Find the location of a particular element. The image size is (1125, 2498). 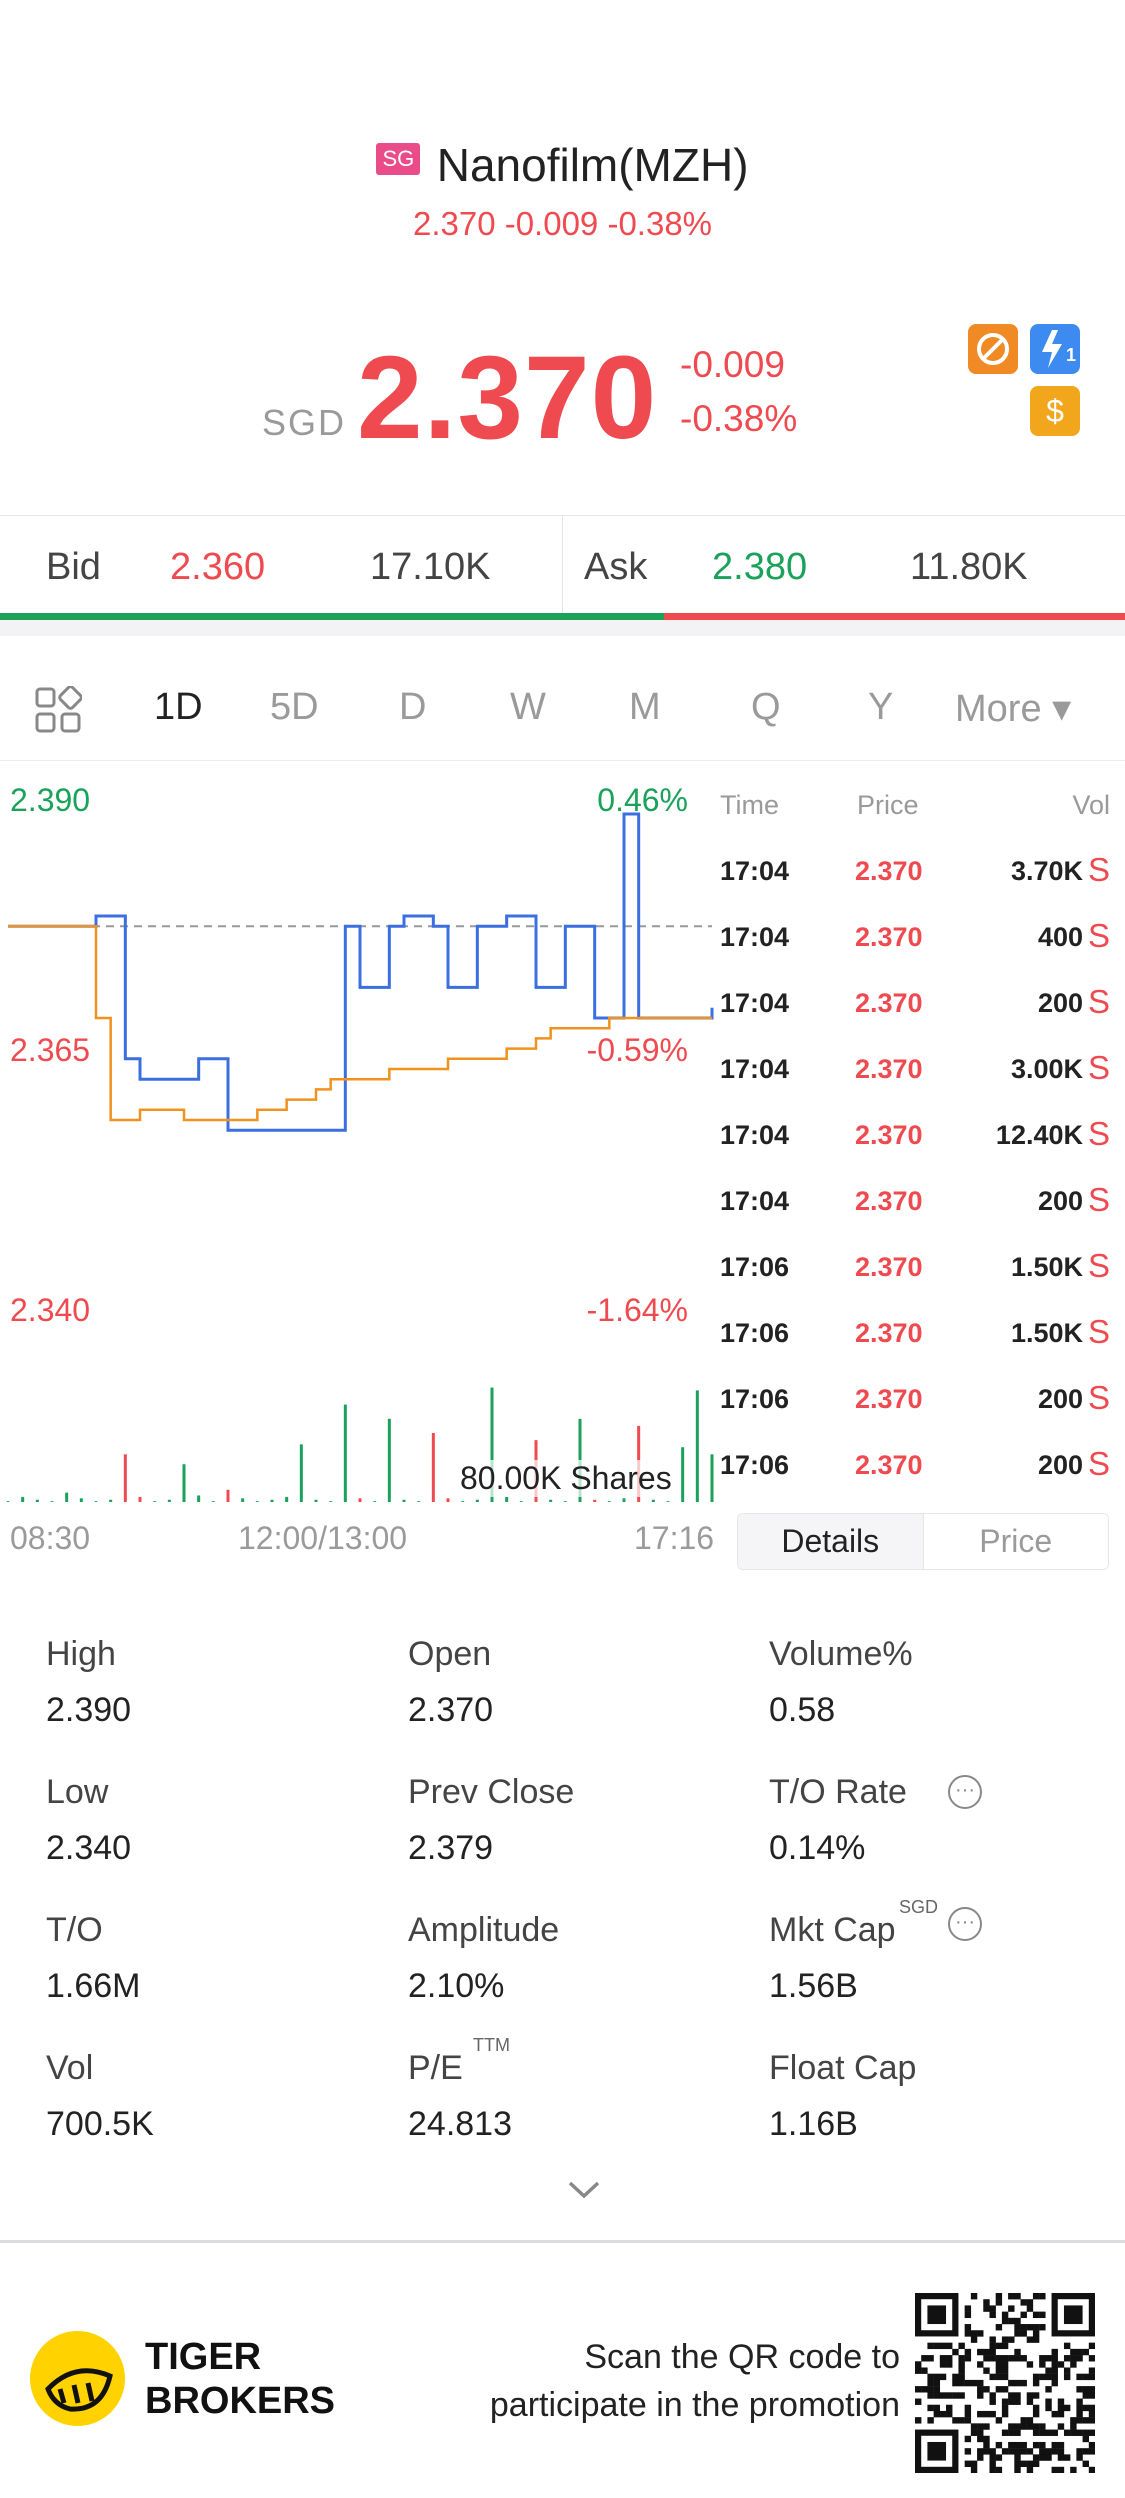

tab-w: W is located at coordinates (528, 707).